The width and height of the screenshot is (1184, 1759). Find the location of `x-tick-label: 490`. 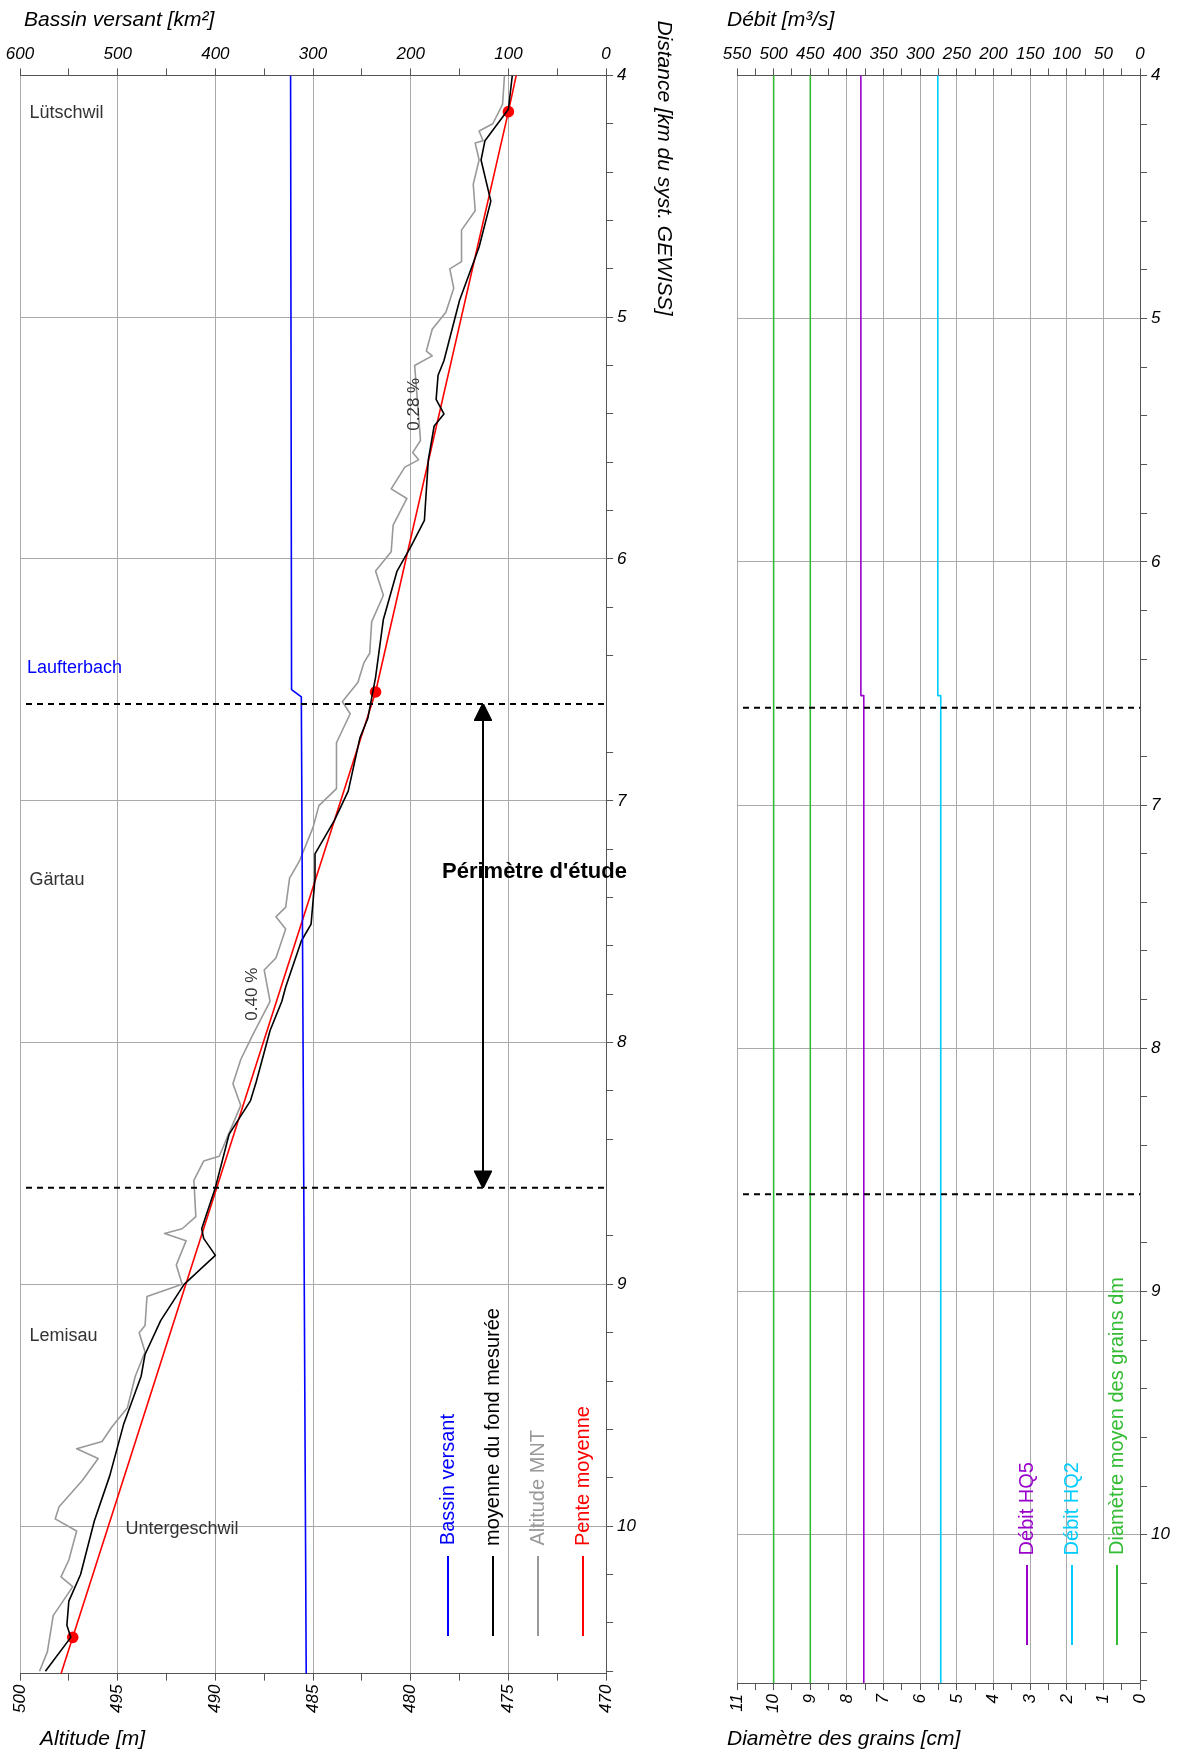

x-tick-label: 490 is located at coordinates (215, 1699).